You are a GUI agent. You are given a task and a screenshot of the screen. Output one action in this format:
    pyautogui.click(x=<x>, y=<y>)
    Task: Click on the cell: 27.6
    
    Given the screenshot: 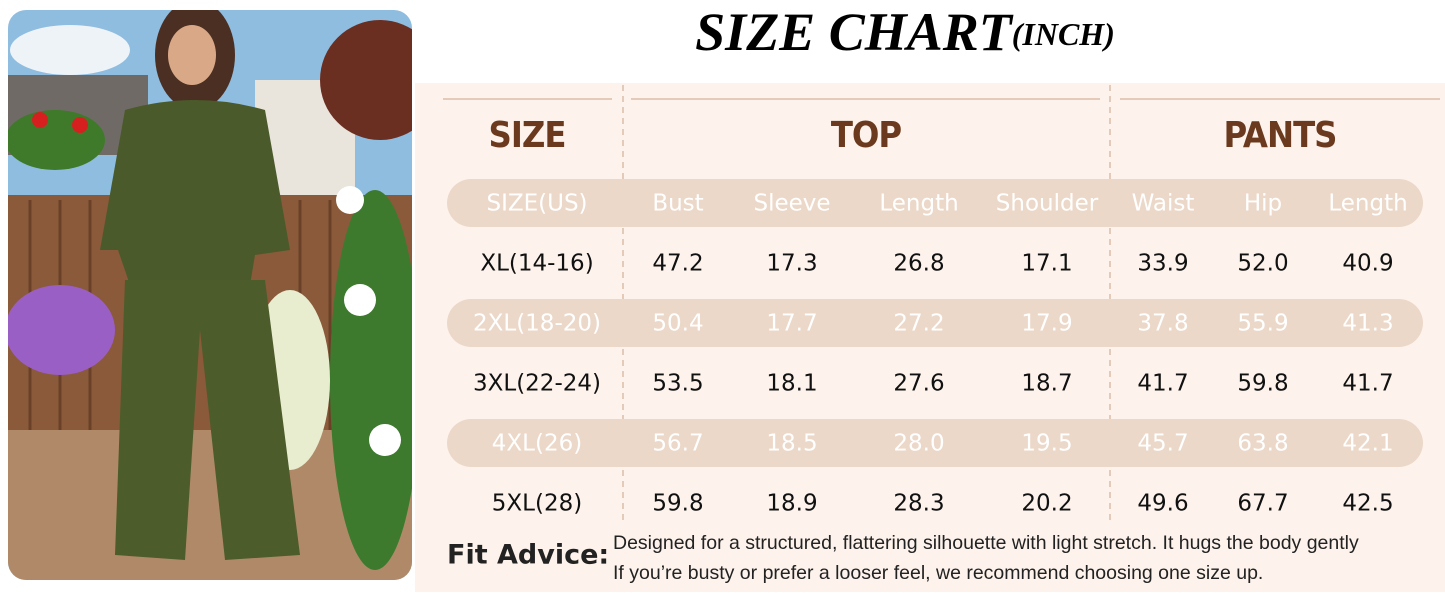 What is the action you would take?
    pyautogui.click(x=918, y=384)
    